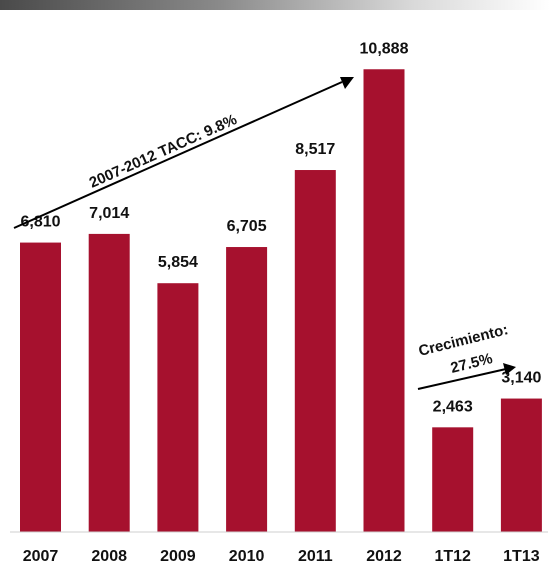  What do you see at coordinates (453, 479) in the screenshot?
I see `bar-1T12` at bounding box center [453, 479].